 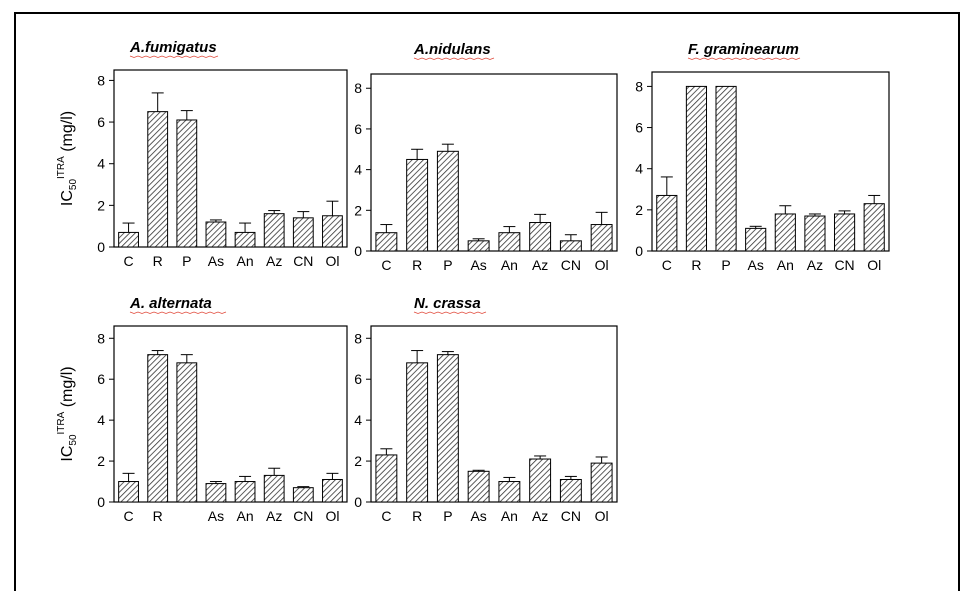 What do you see at coordinates (447, 303) in the screenshot?
I see `panel-title: N. crassa` at bounding box center [447, 303].